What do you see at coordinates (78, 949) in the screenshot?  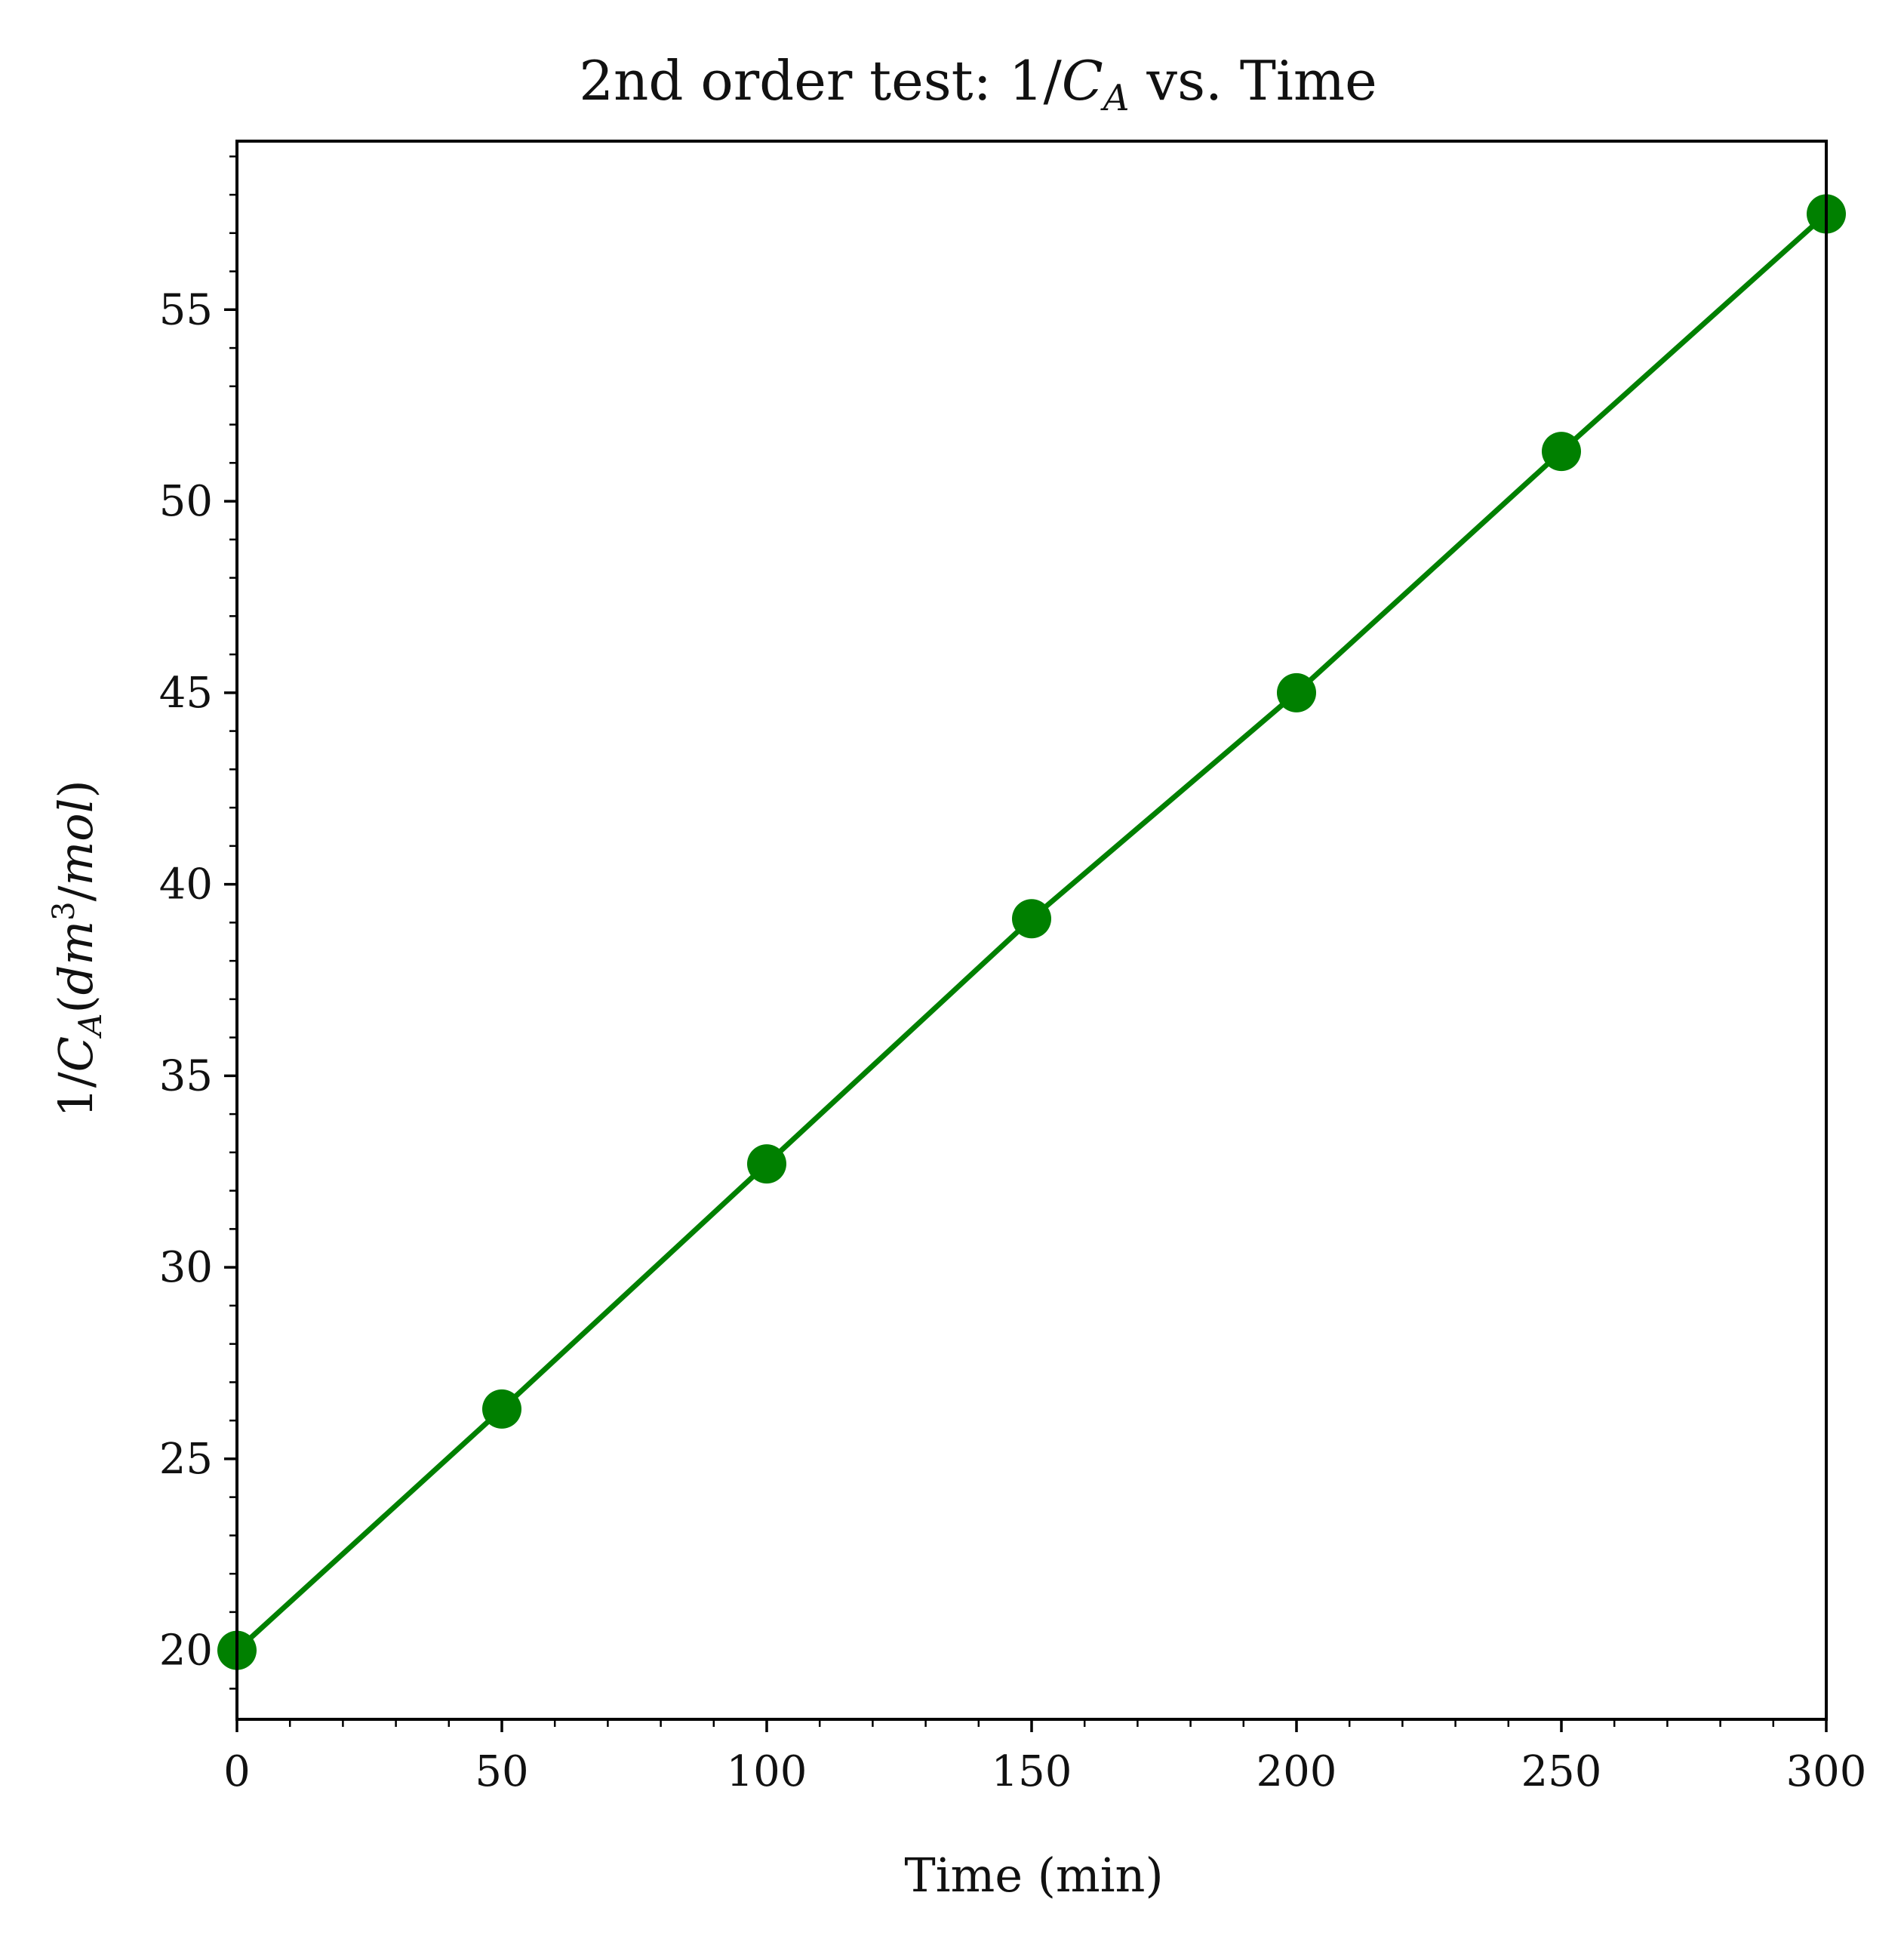 I see `y-axis-title: 1/CA(dm3/mol)` at bounding box center [78, 949].